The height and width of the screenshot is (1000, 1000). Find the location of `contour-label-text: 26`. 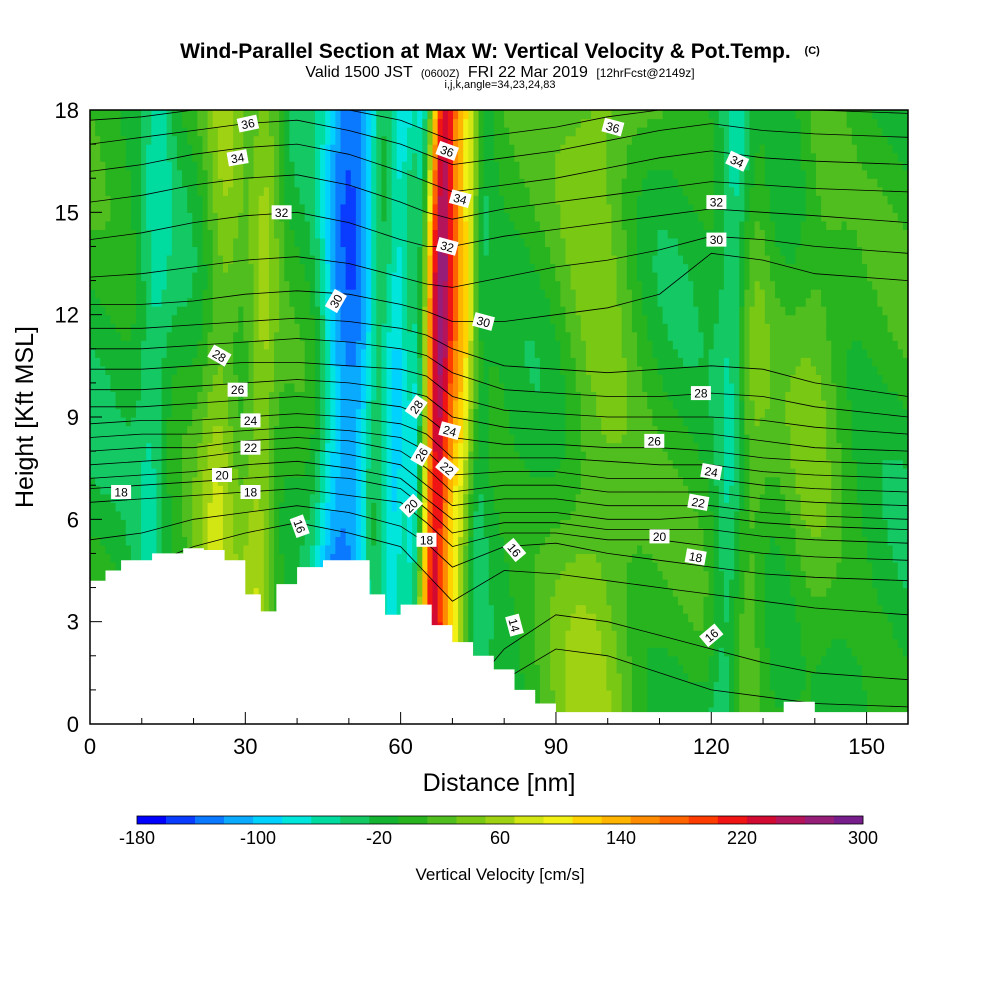

contour-label-text: 26 is located at coordinates (421, 454).